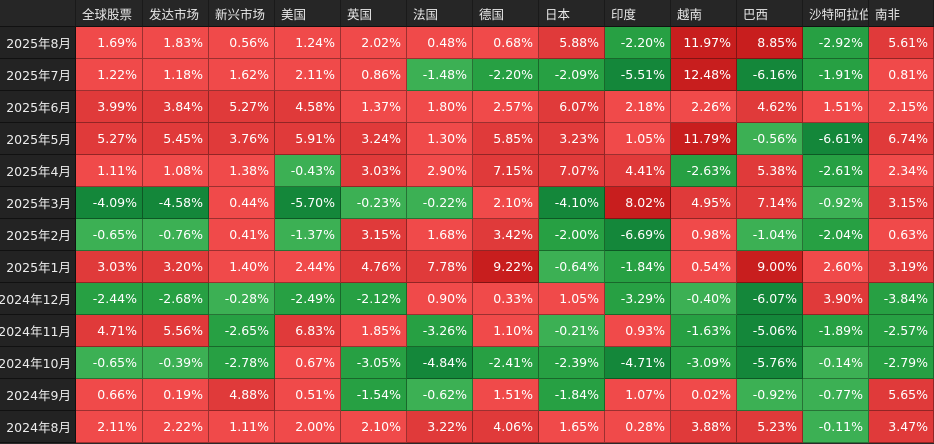 The width and height of the screenshot is (934, 444). What do you see at coordinates (901, 107) in the screenshot?
I see `heatmap-cell: 2.15%` at bounding box center [901, 107].